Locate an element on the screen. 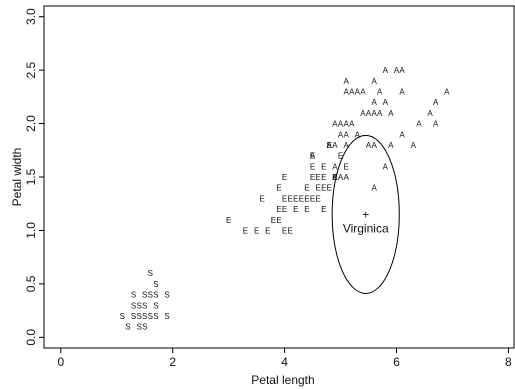 The height and width of the screenshot is (389, 515). y-tick-label: 0.0 is located at coordinates (31, 337).